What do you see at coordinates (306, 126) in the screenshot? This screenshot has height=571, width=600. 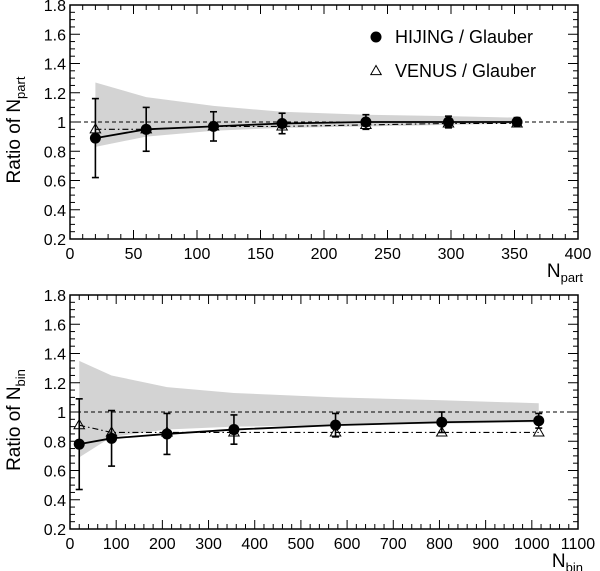 I see `series-line-venus` at bounding box center [306, 126].